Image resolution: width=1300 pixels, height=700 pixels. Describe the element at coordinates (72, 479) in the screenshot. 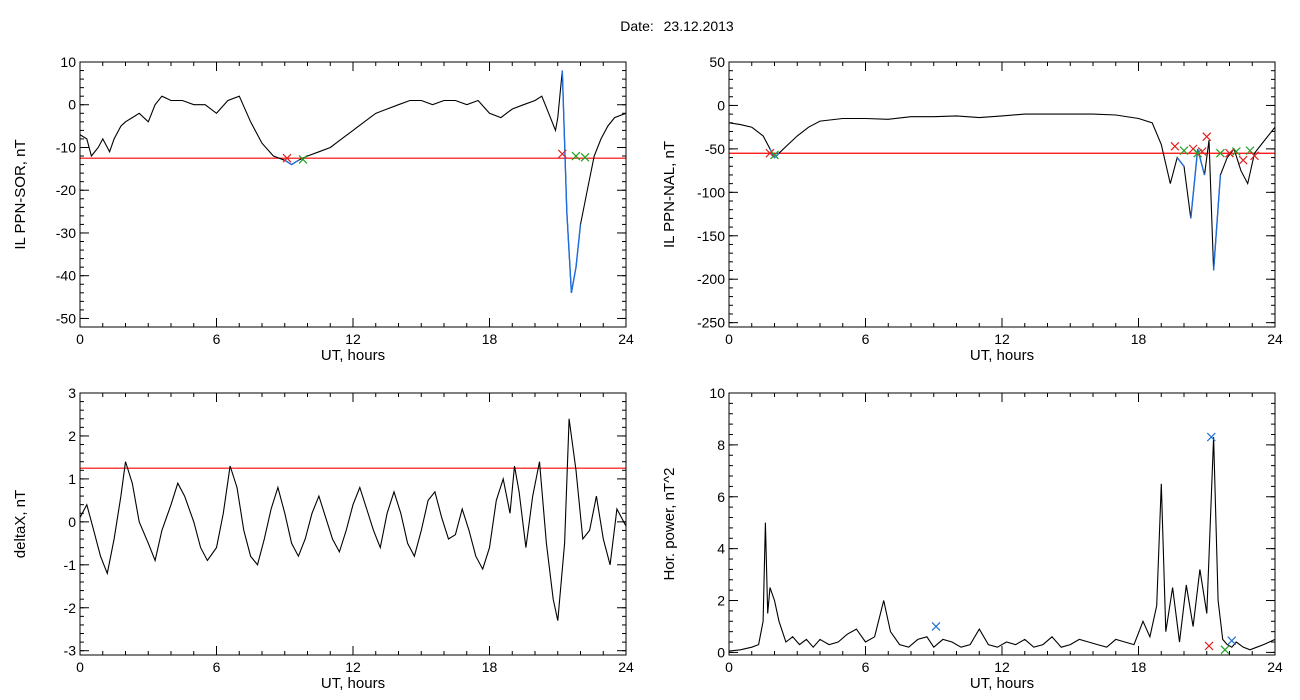

I see `y-tick-label: 1` at that location.